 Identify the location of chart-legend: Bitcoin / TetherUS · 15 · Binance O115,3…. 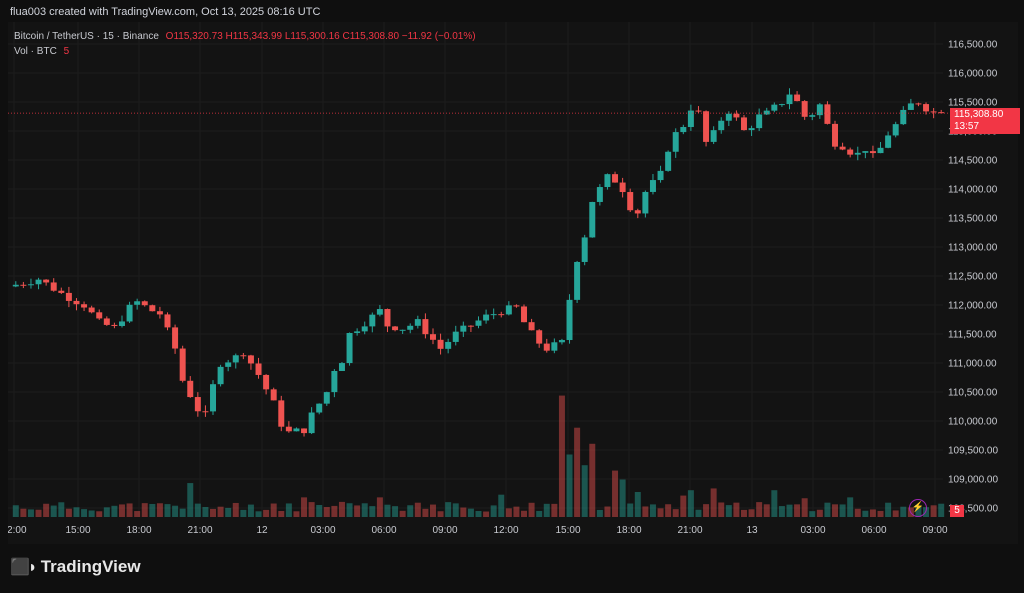
(247, 44).